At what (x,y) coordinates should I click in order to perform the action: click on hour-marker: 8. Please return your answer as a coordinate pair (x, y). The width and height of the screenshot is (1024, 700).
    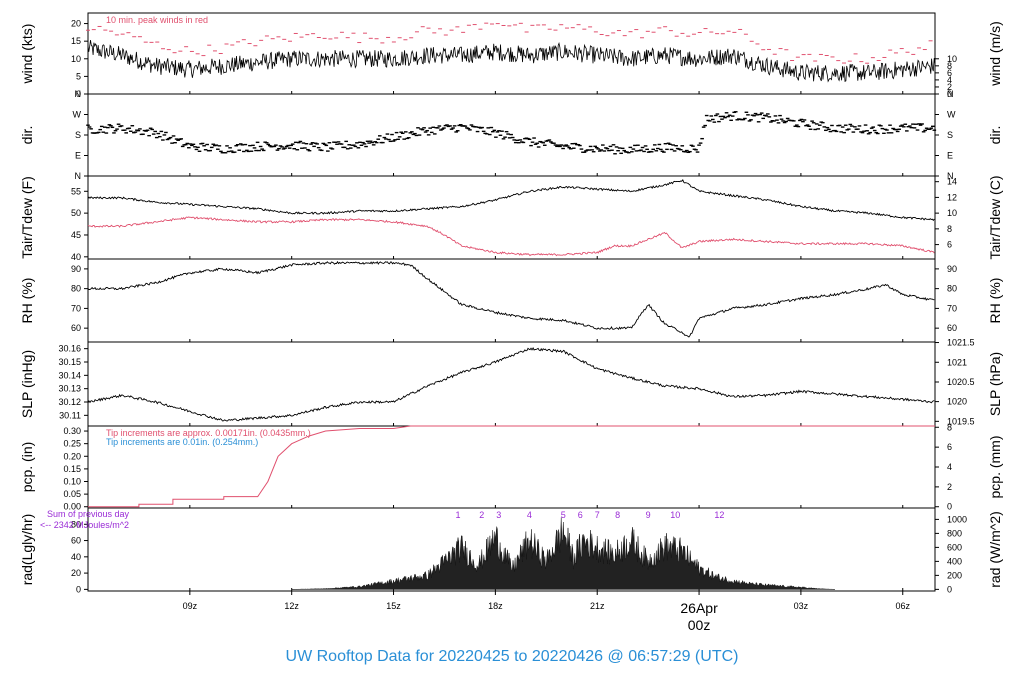
    Looking at the image, I should click on (617, 515).